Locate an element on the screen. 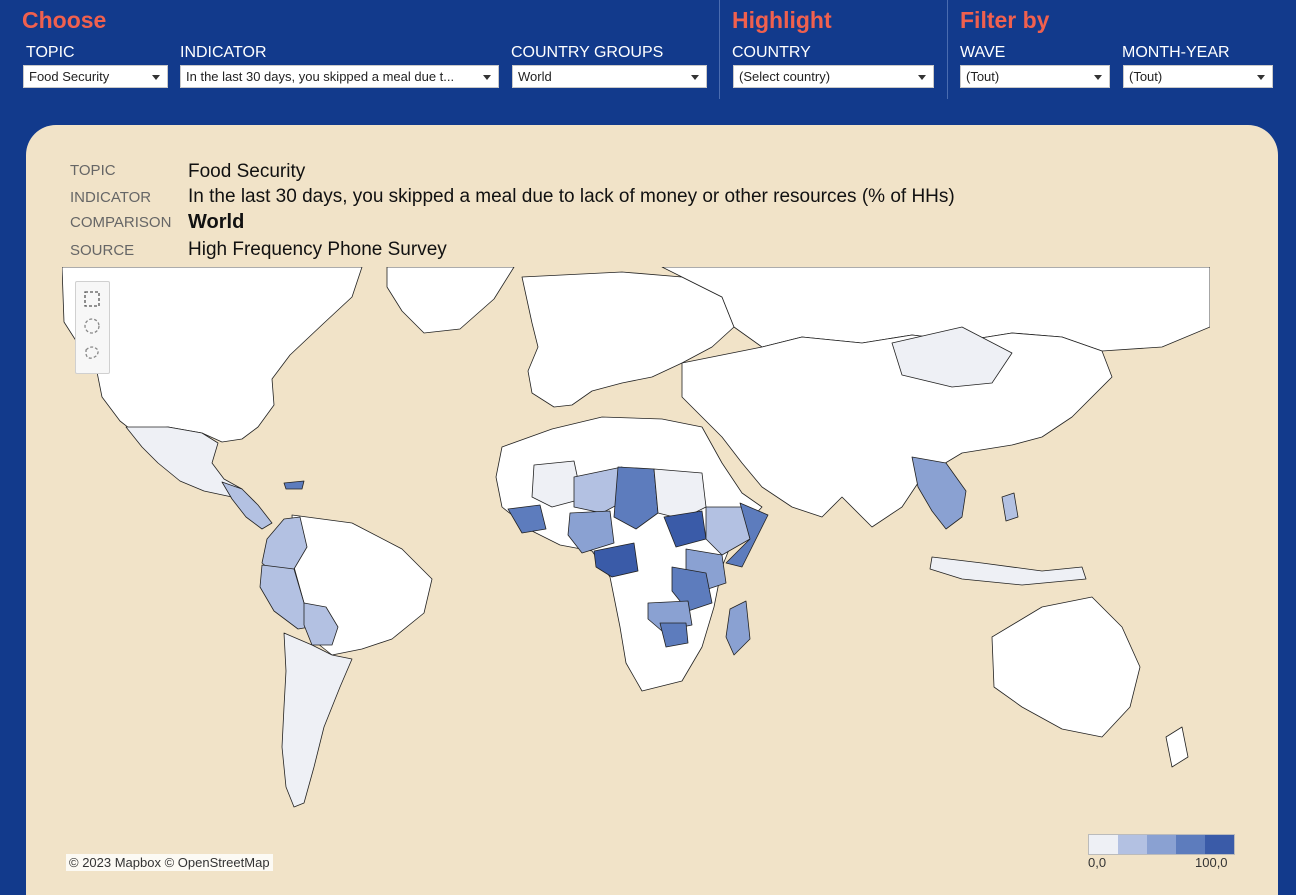 The width and height of the screenshot is (1296, 895). wave-dropdown: (Tout) is located at coordinates (1035, 76).